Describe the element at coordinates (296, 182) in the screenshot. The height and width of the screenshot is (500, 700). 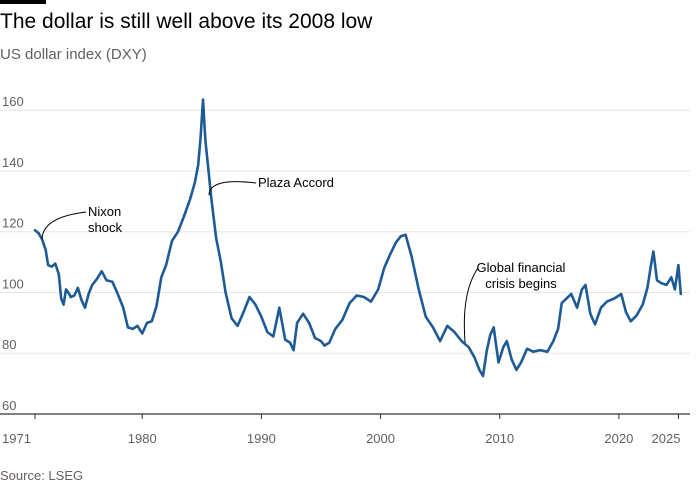
I see `annotation-text-1-0: Plaza Accord` at that location.